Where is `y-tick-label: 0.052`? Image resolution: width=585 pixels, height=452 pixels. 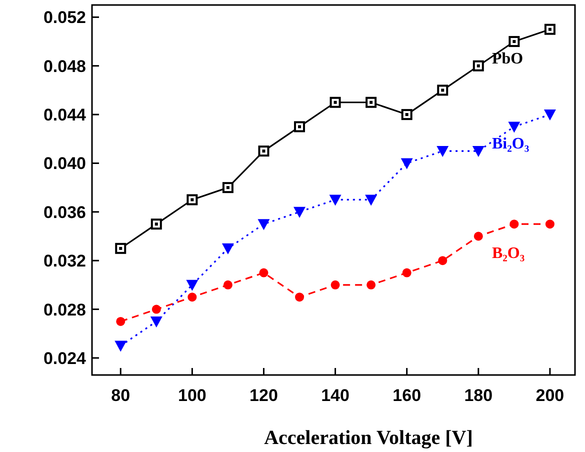 y-tick-label: 0.052 is located at coordinates (64, 18).